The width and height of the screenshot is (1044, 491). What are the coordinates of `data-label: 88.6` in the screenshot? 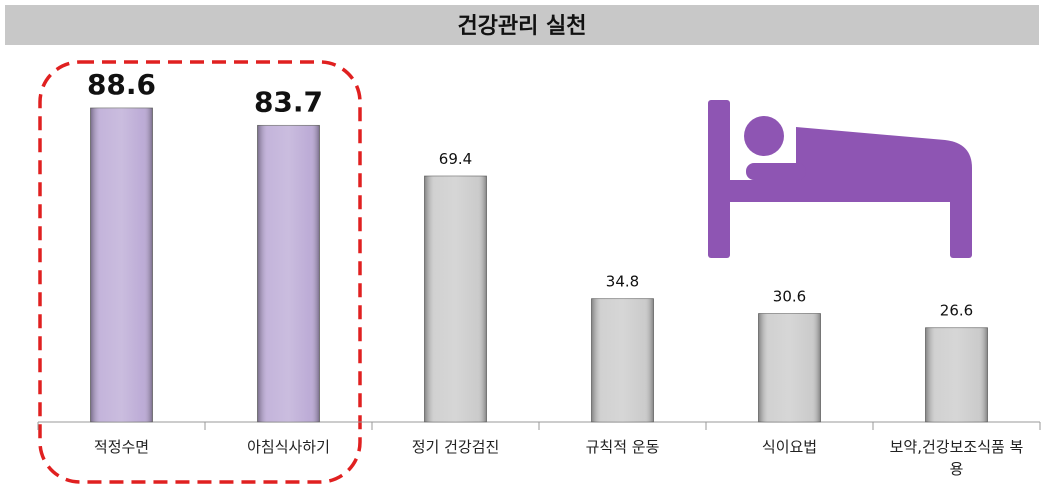 It's located at (121, 84).